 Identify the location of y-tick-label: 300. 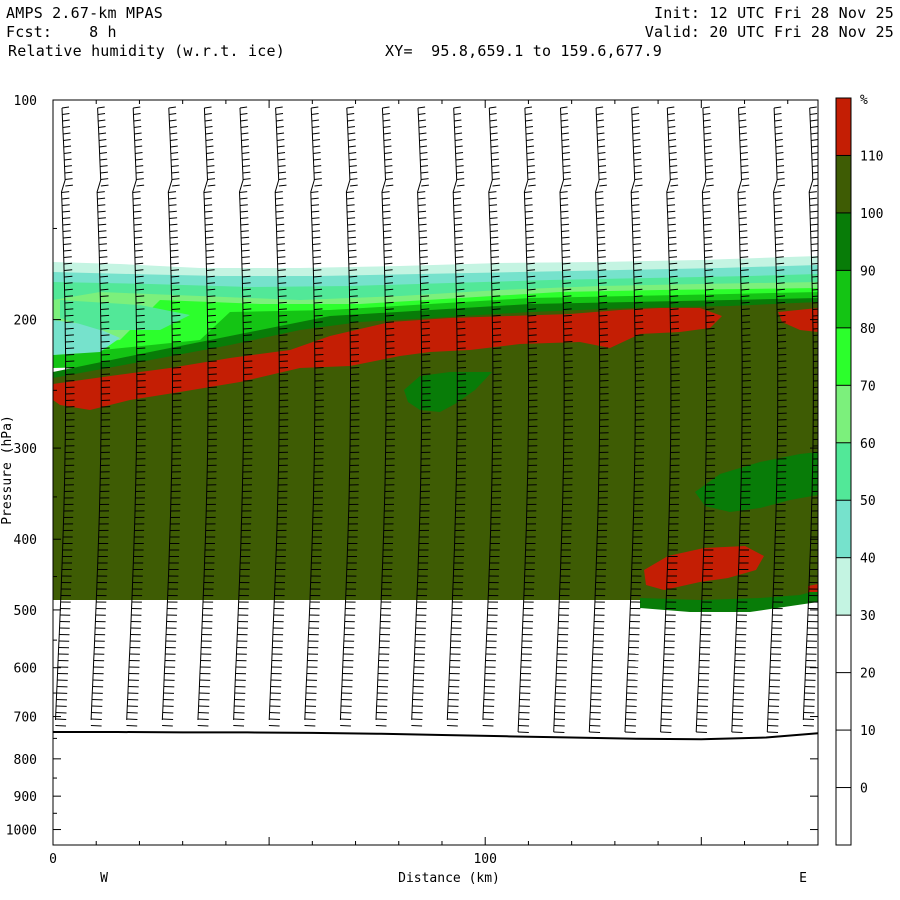
(25, 449).